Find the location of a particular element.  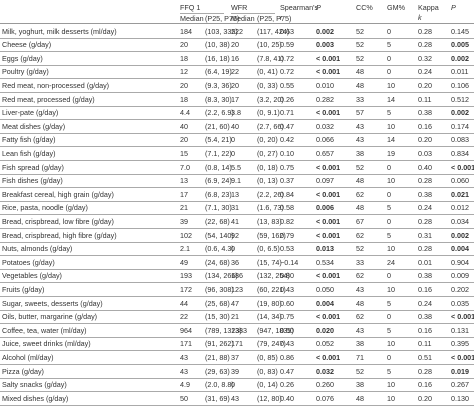

kappa-p-value: 0.009 is located at coordinates (460, 276).